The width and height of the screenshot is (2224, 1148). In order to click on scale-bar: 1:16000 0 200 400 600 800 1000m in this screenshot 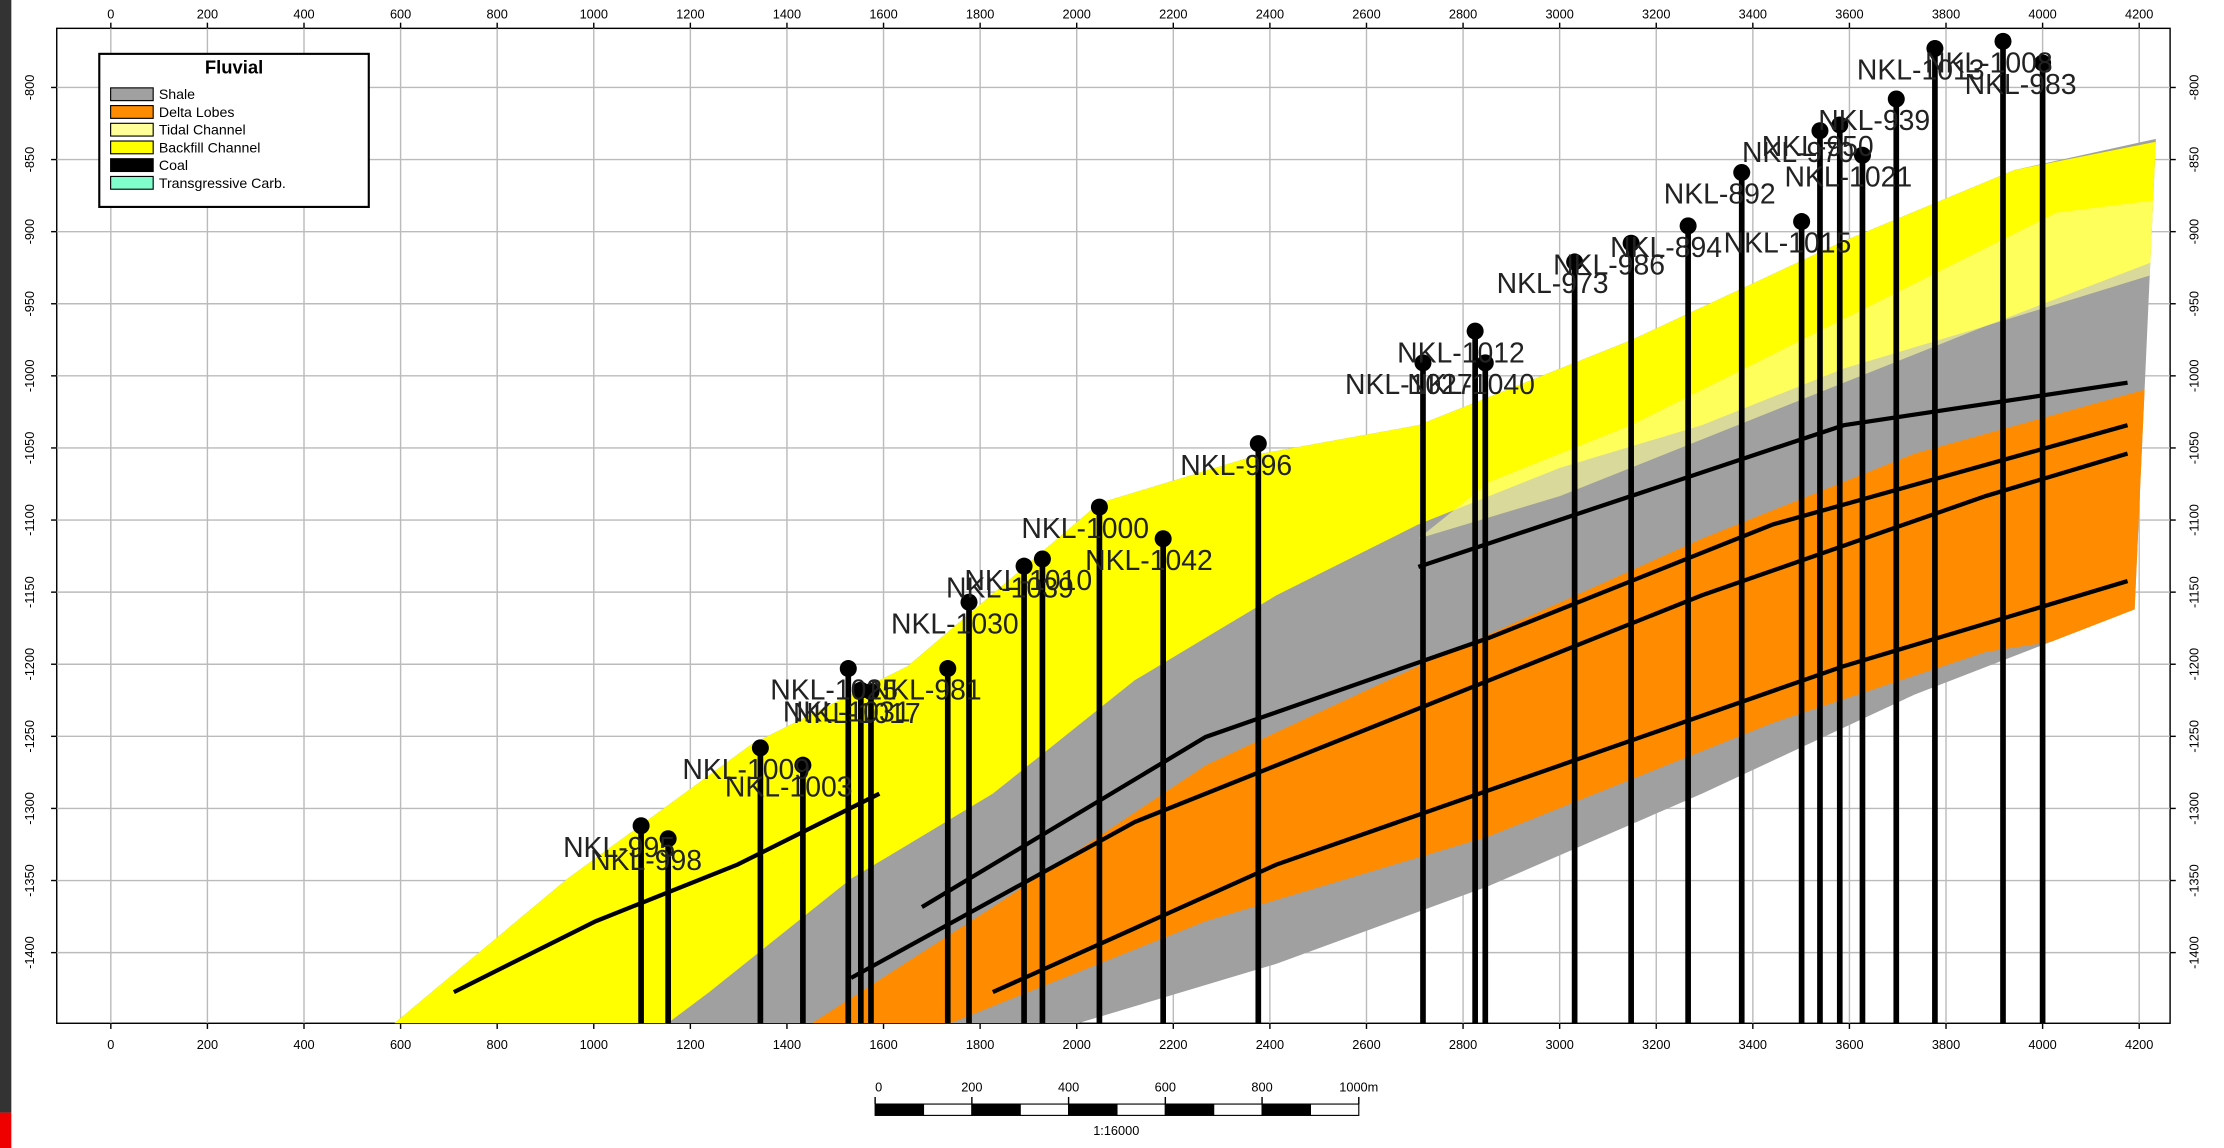, I will do `click(1126, 1108)`.